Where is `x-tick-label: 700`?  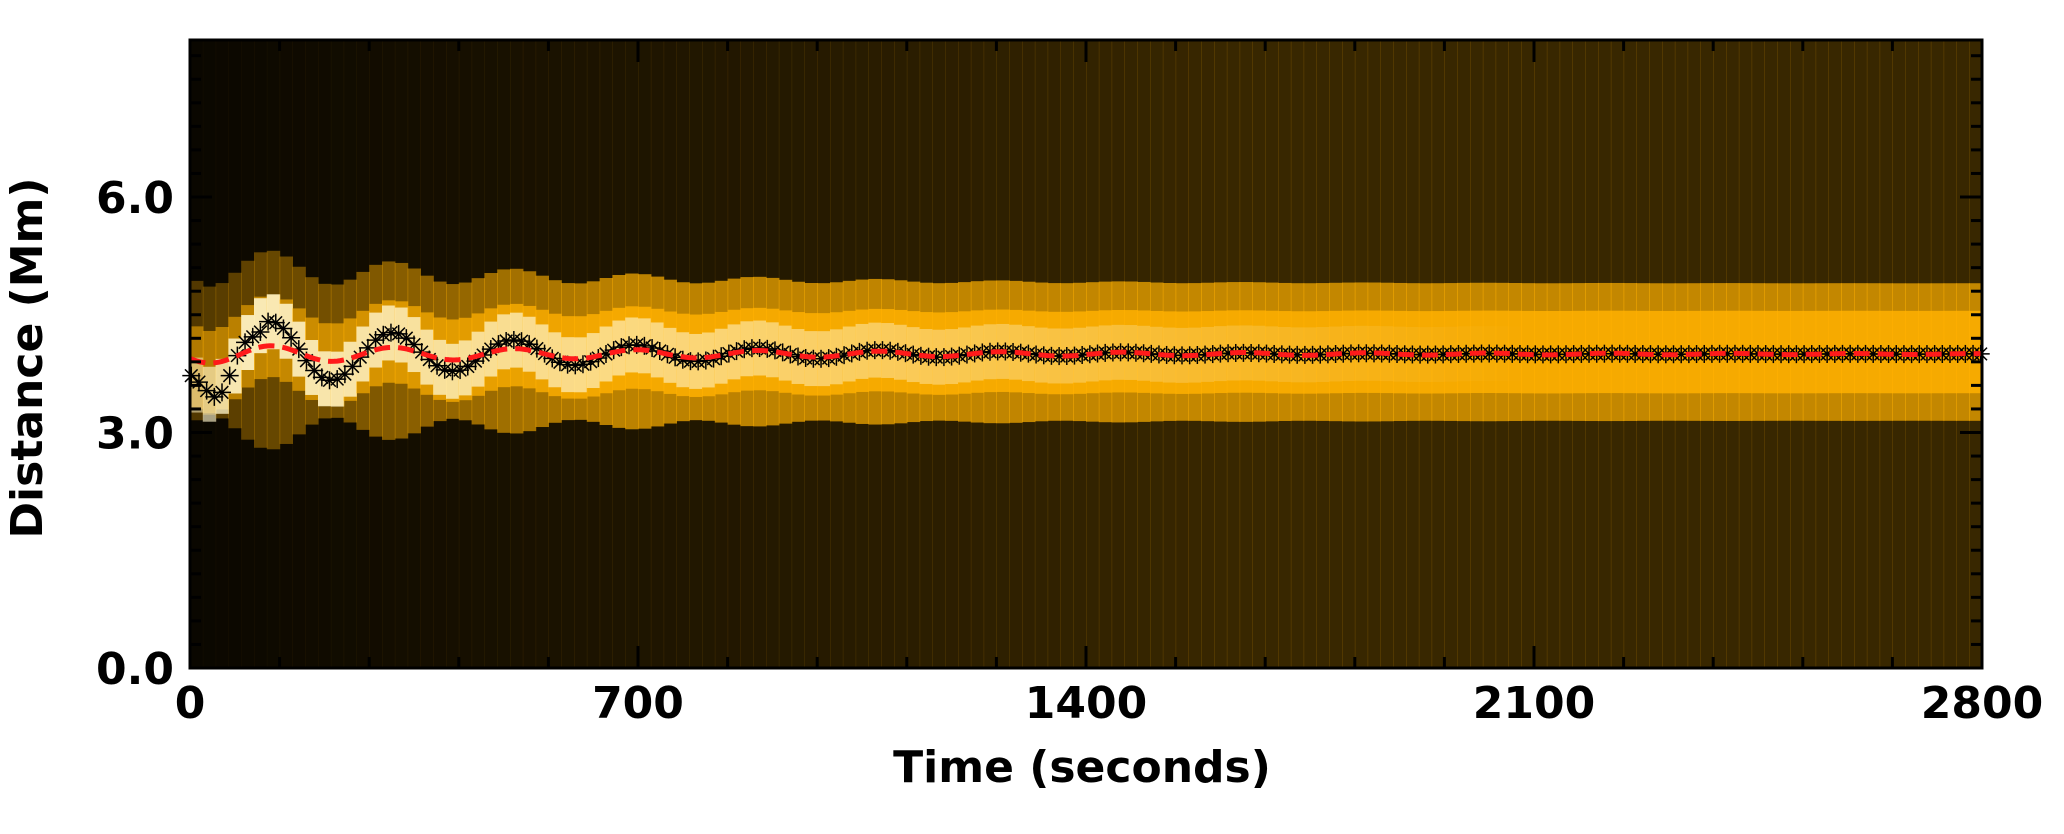
x-tick-label: 700 is located at coordinates (638, 703).